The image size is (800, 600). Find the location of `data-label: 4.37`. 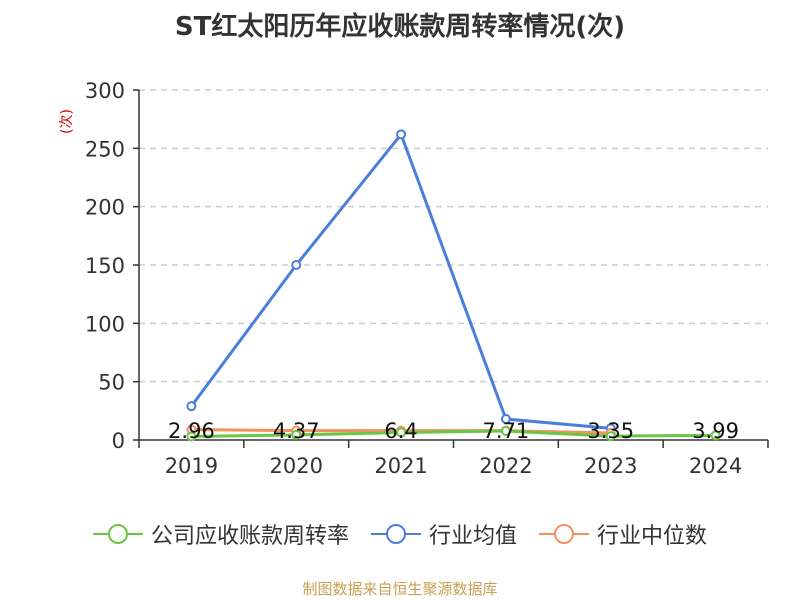

data-label: 4.37 is located at coordinates (296, 431).